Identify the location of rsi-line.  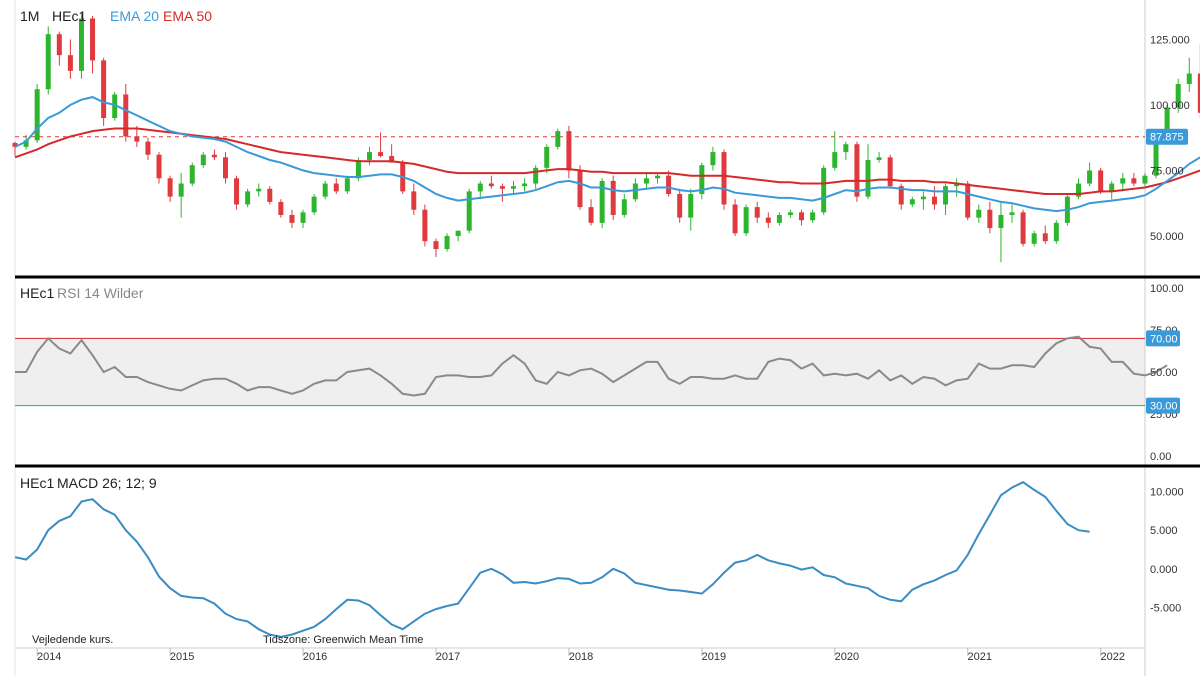
(591, 366).